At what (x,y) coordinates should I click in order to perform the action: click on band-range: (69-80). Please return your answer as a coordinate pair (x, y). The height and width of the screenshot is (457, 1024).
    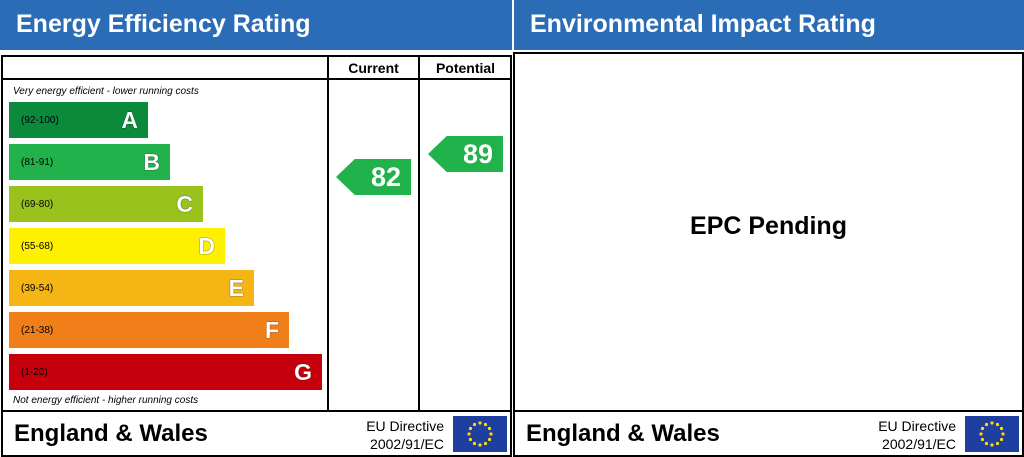
    Looking at the image, I should click on (37, 204).